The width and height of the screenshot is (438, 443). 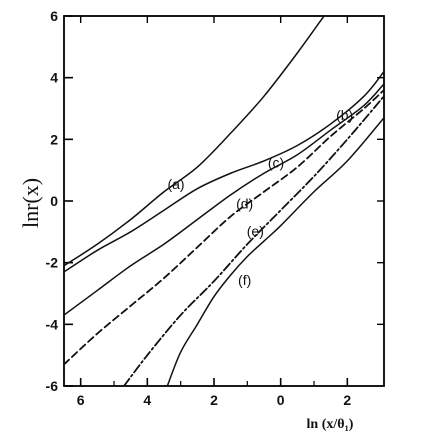 What do you see at coordinates (81, 400) in the screenshot?
I see `x-tick-label: 6` at bounding box center [81, 400].